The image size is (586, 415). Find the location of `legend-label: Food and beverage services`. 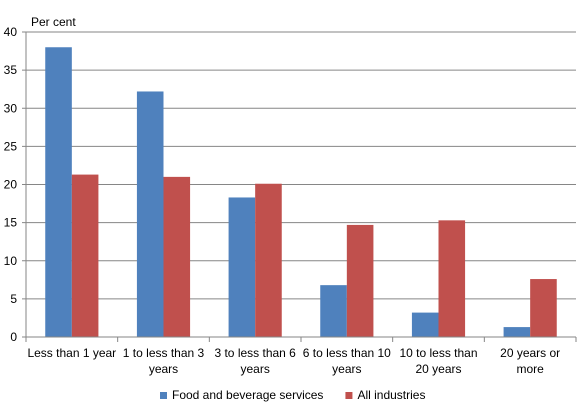

legend-label: Food and beverage services is located at coordinates (247, 395).